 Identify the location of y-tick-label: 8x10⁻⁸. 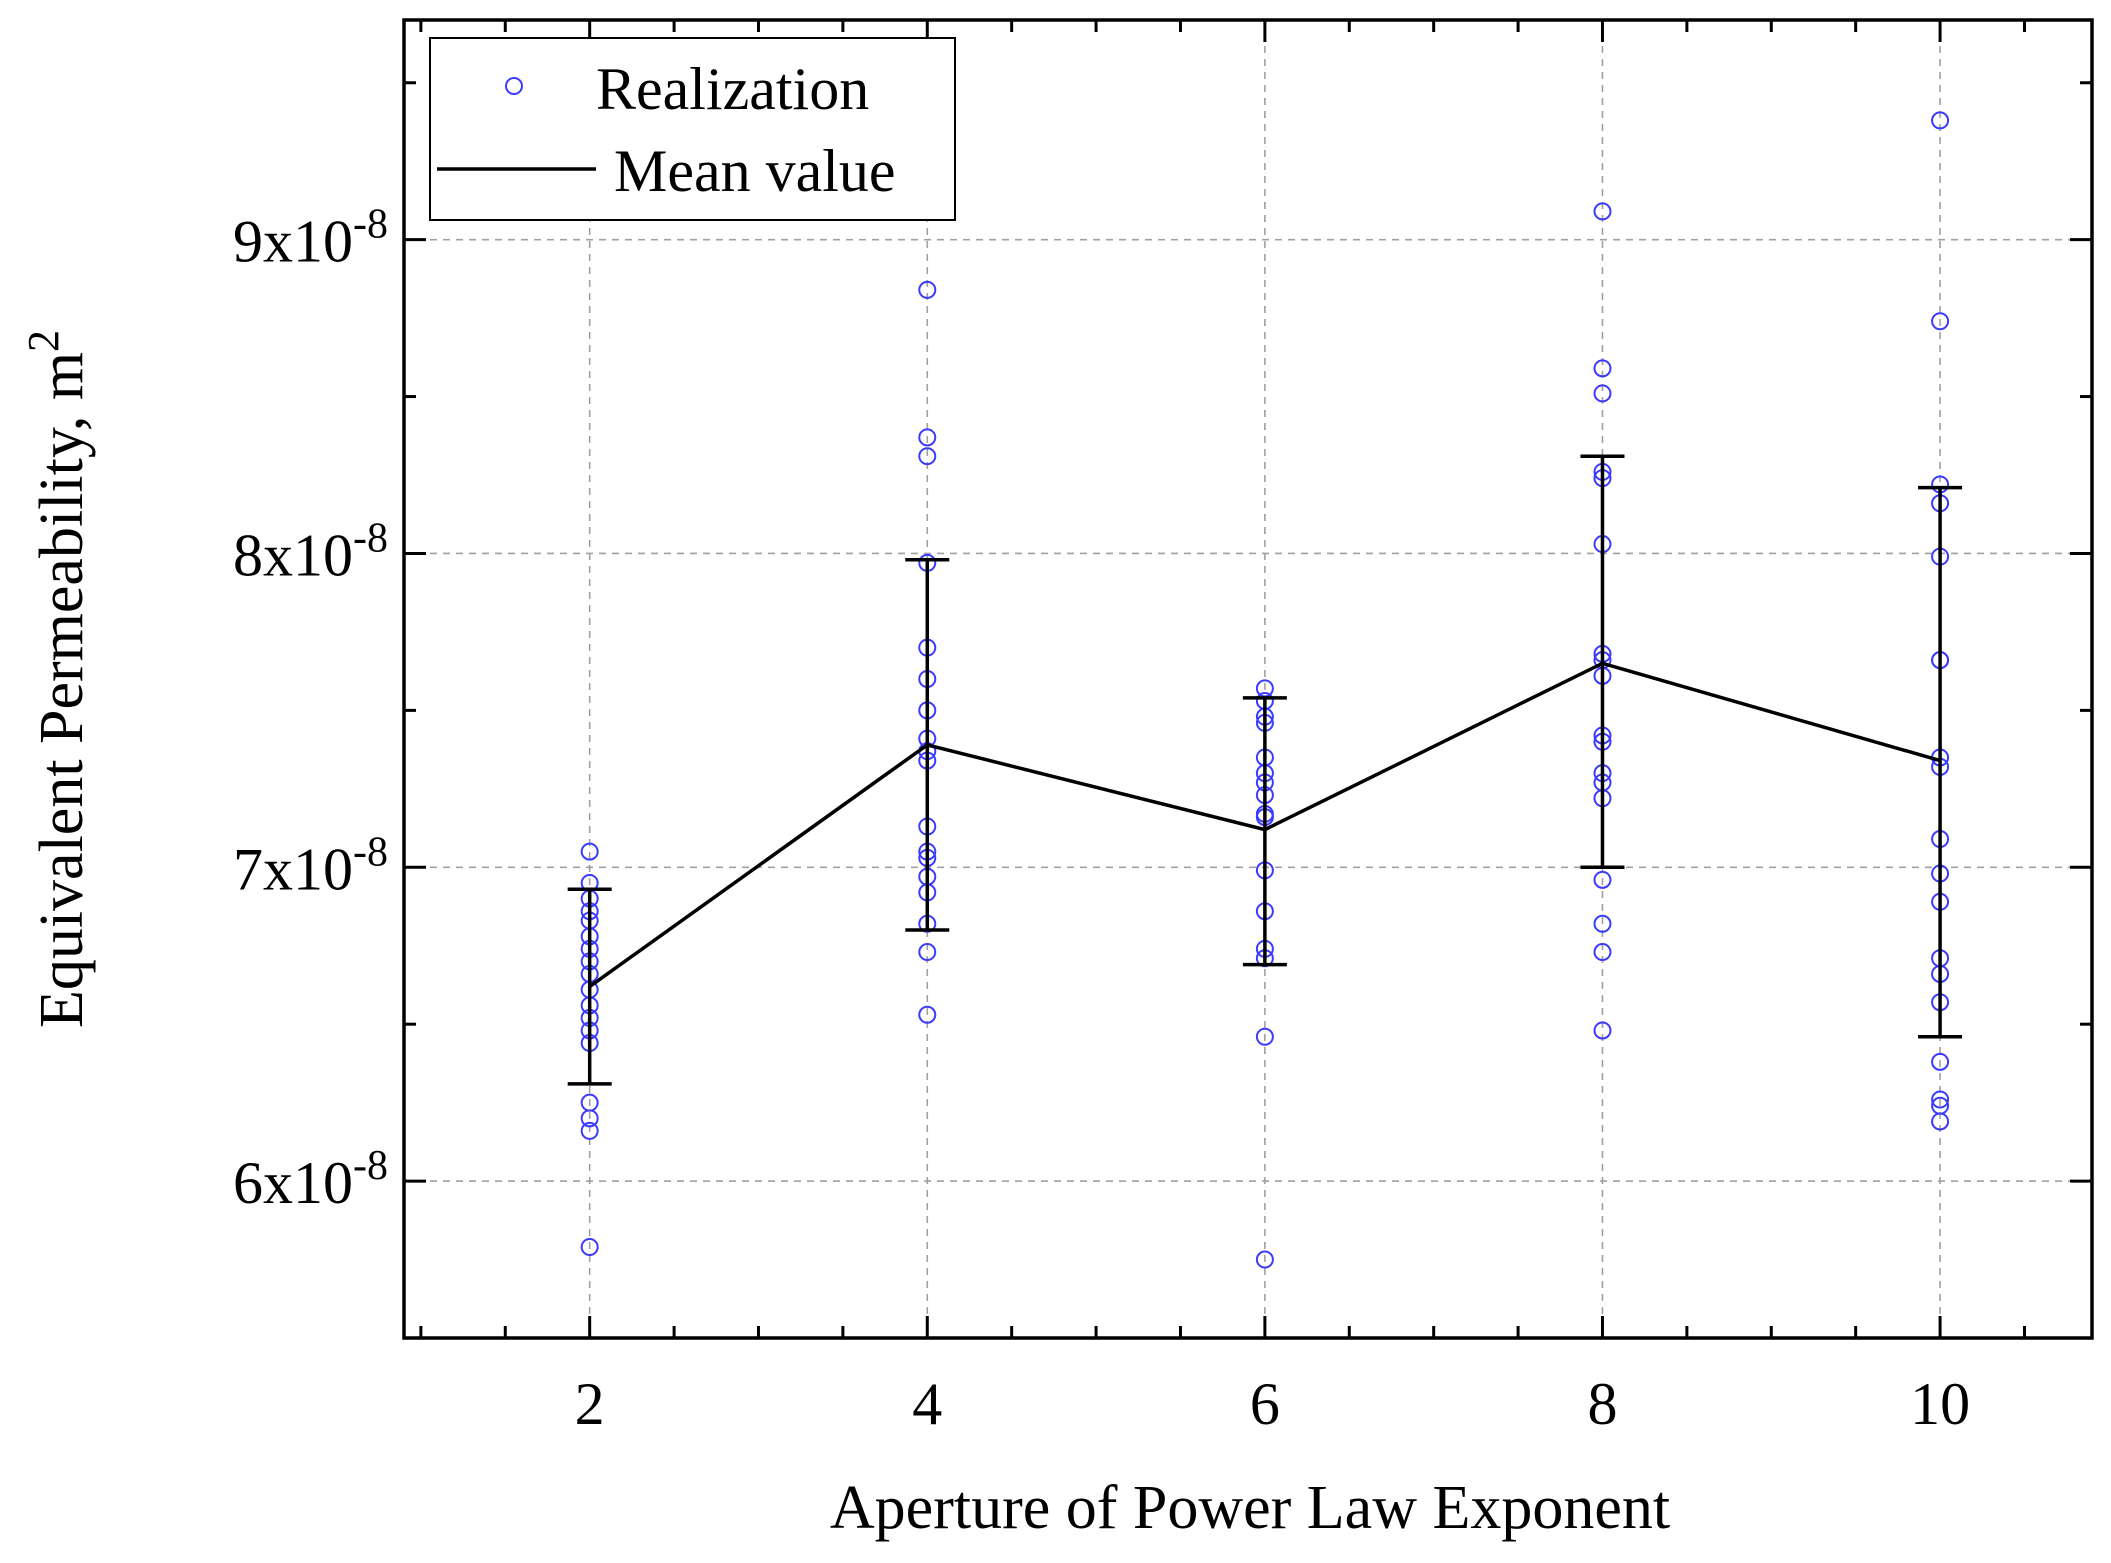
(310, 551).